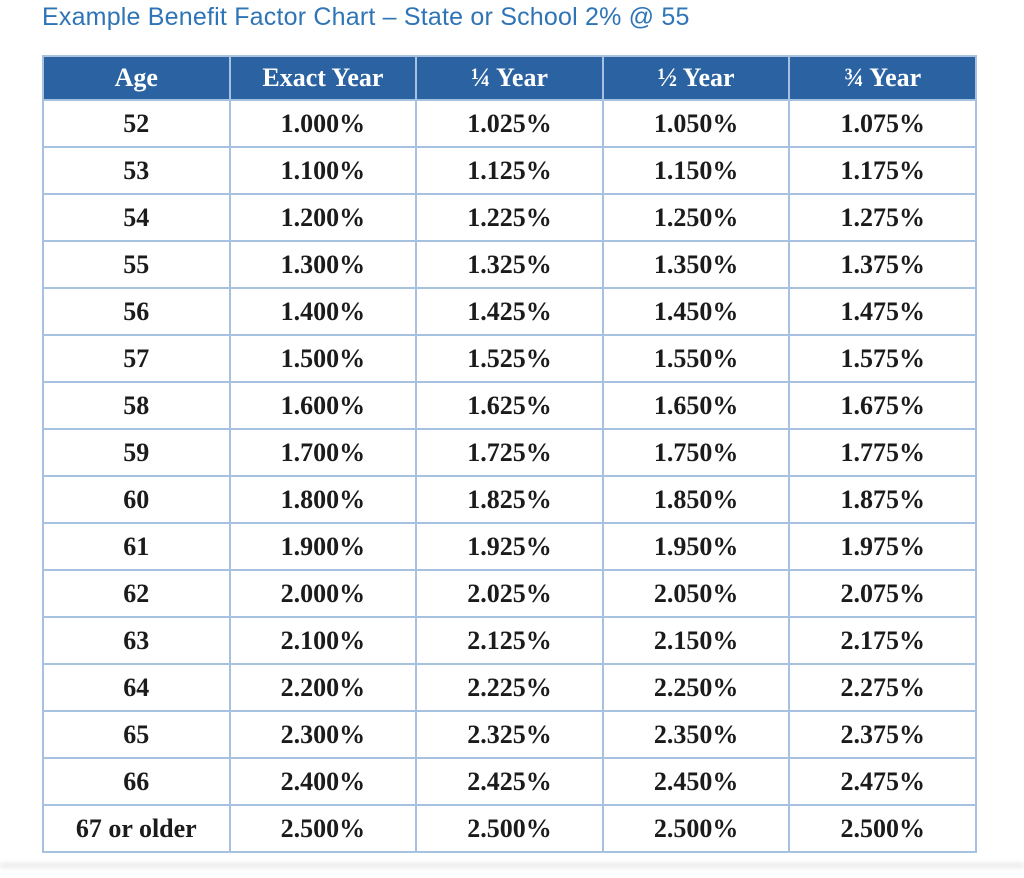  I want to click on factor-cell: 1.000%, so click(323, 123).